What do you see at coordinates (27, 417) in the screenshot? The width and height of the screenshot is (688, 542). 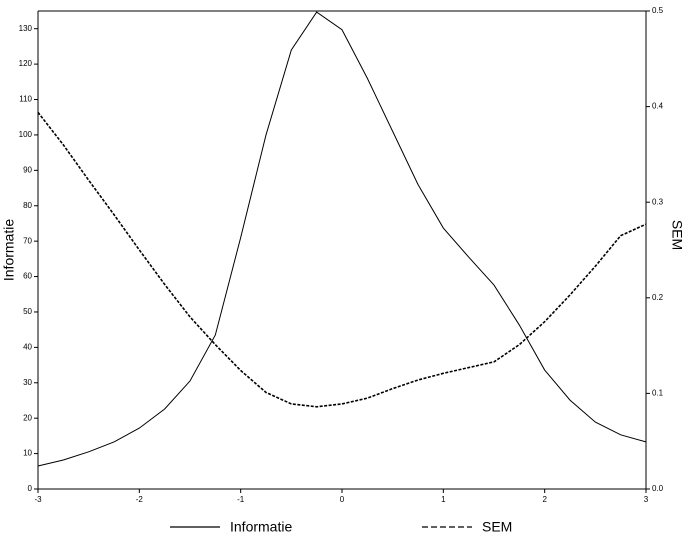 I see `y-tick-label: 20` at bounding box center [27, 417].